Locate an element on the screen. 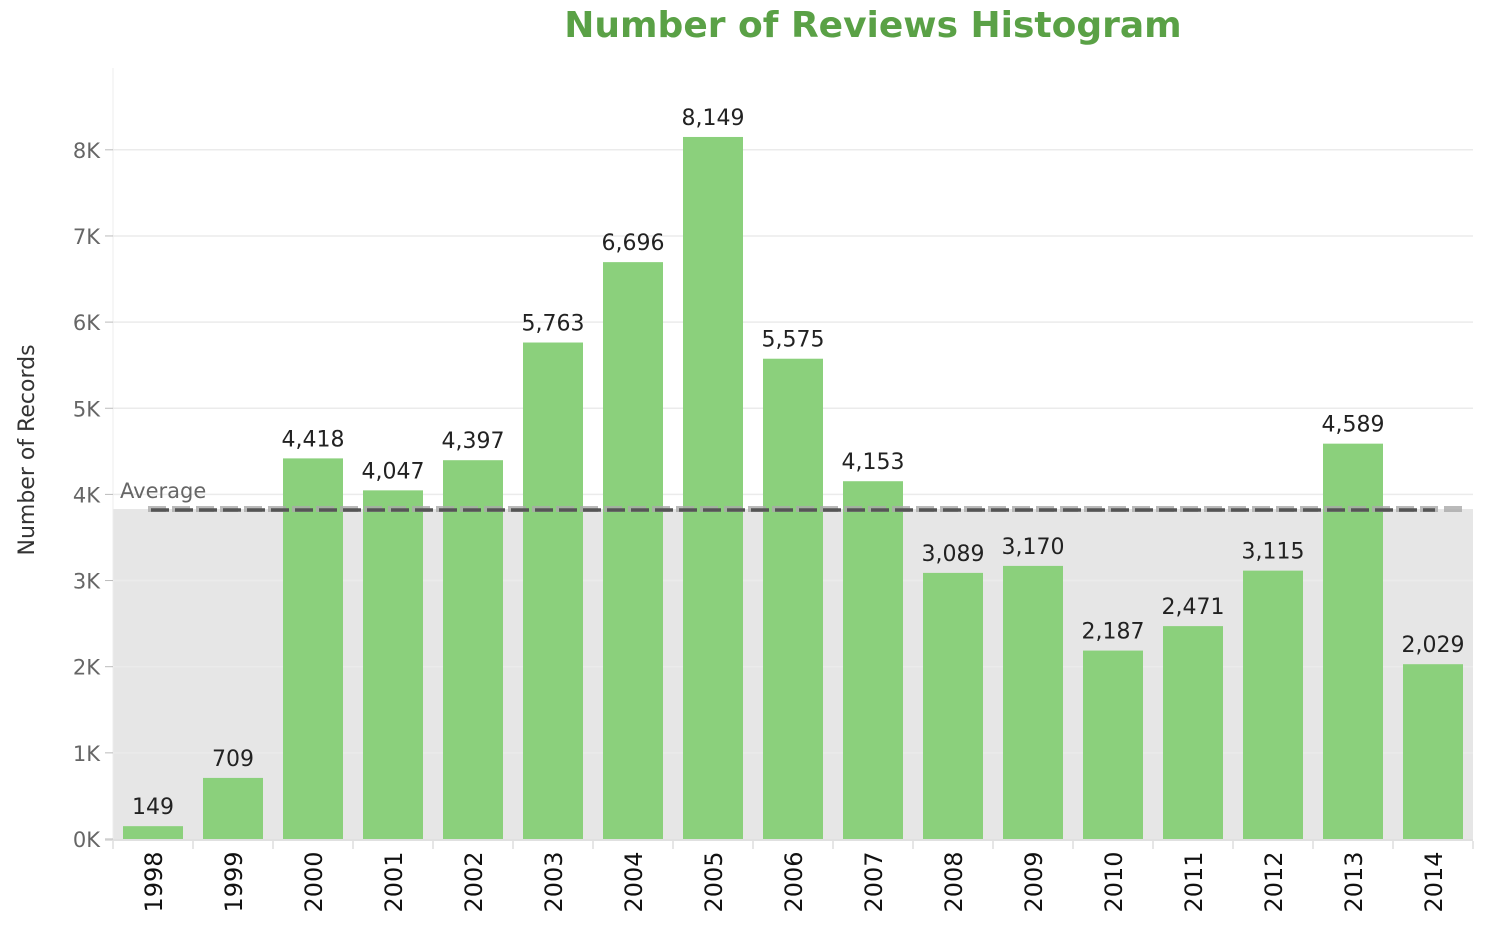 This screenshot has width=1491, height=935. y-tick-label: 3K is located at coordinates (87, 582).